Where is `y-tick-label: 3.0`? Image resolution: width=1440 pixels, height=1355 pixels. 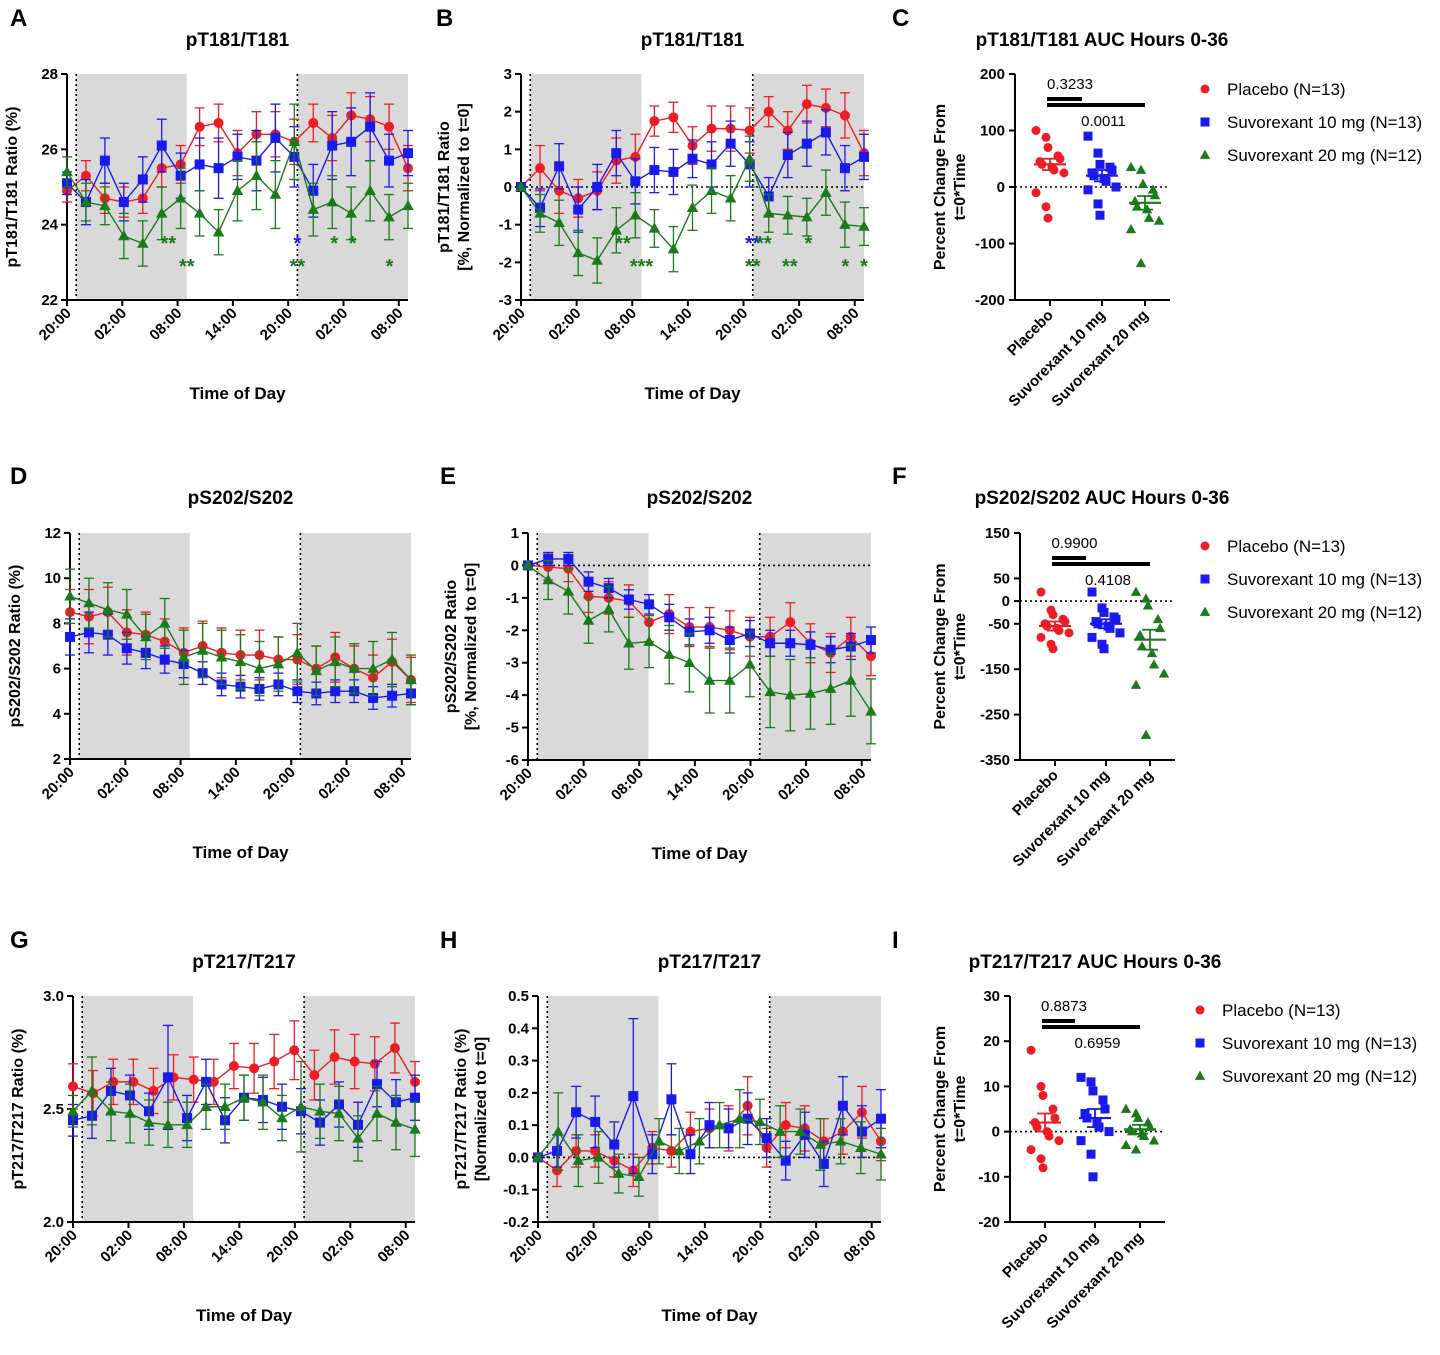
y-tick-label: 3.0 is located at coordinates (53, 996).